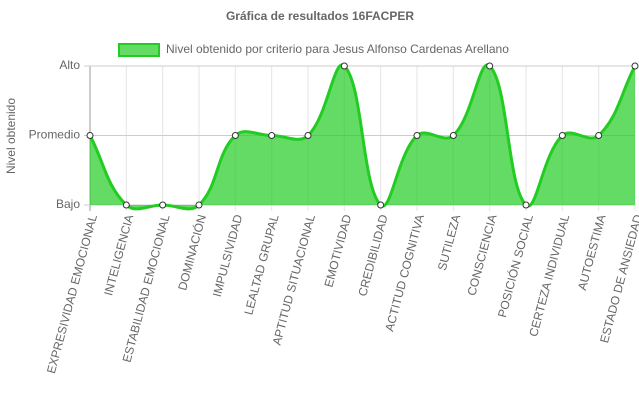  What do you see at coordinates (139, 50) in the screenshot?
I see `legend-swatch` at bounding box center [139, 50].